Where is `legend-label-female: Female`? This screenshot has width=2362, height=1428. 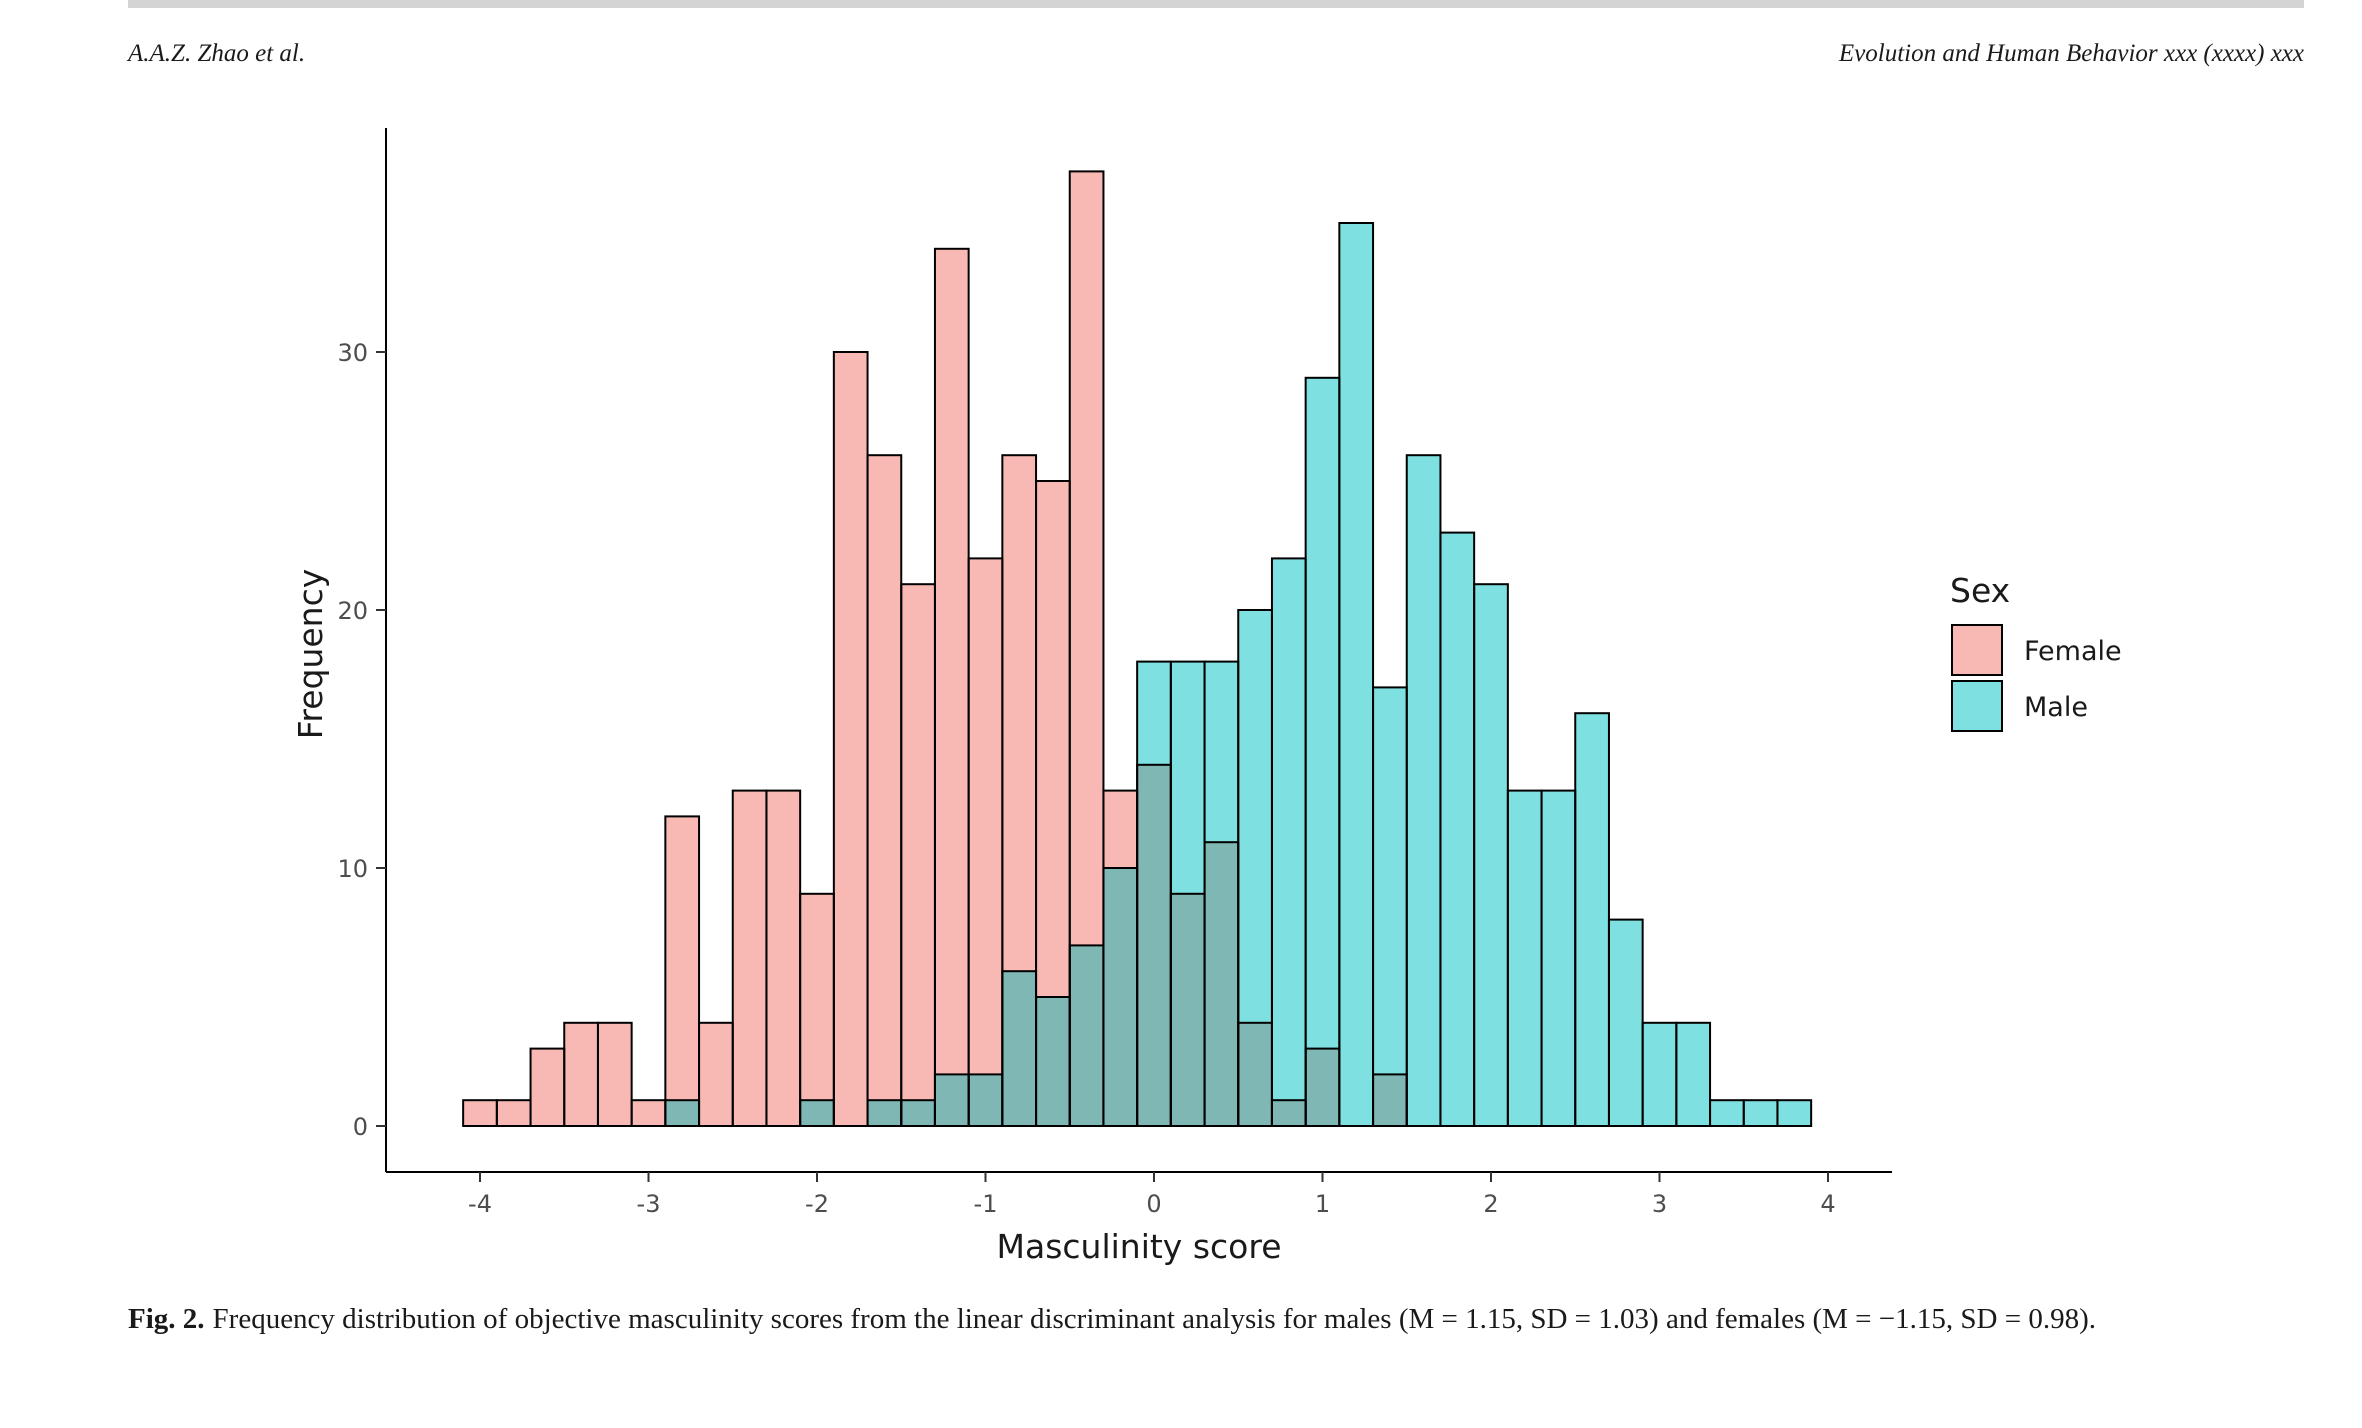 legend-label-female: Female is located at coordinates (2073, 651).